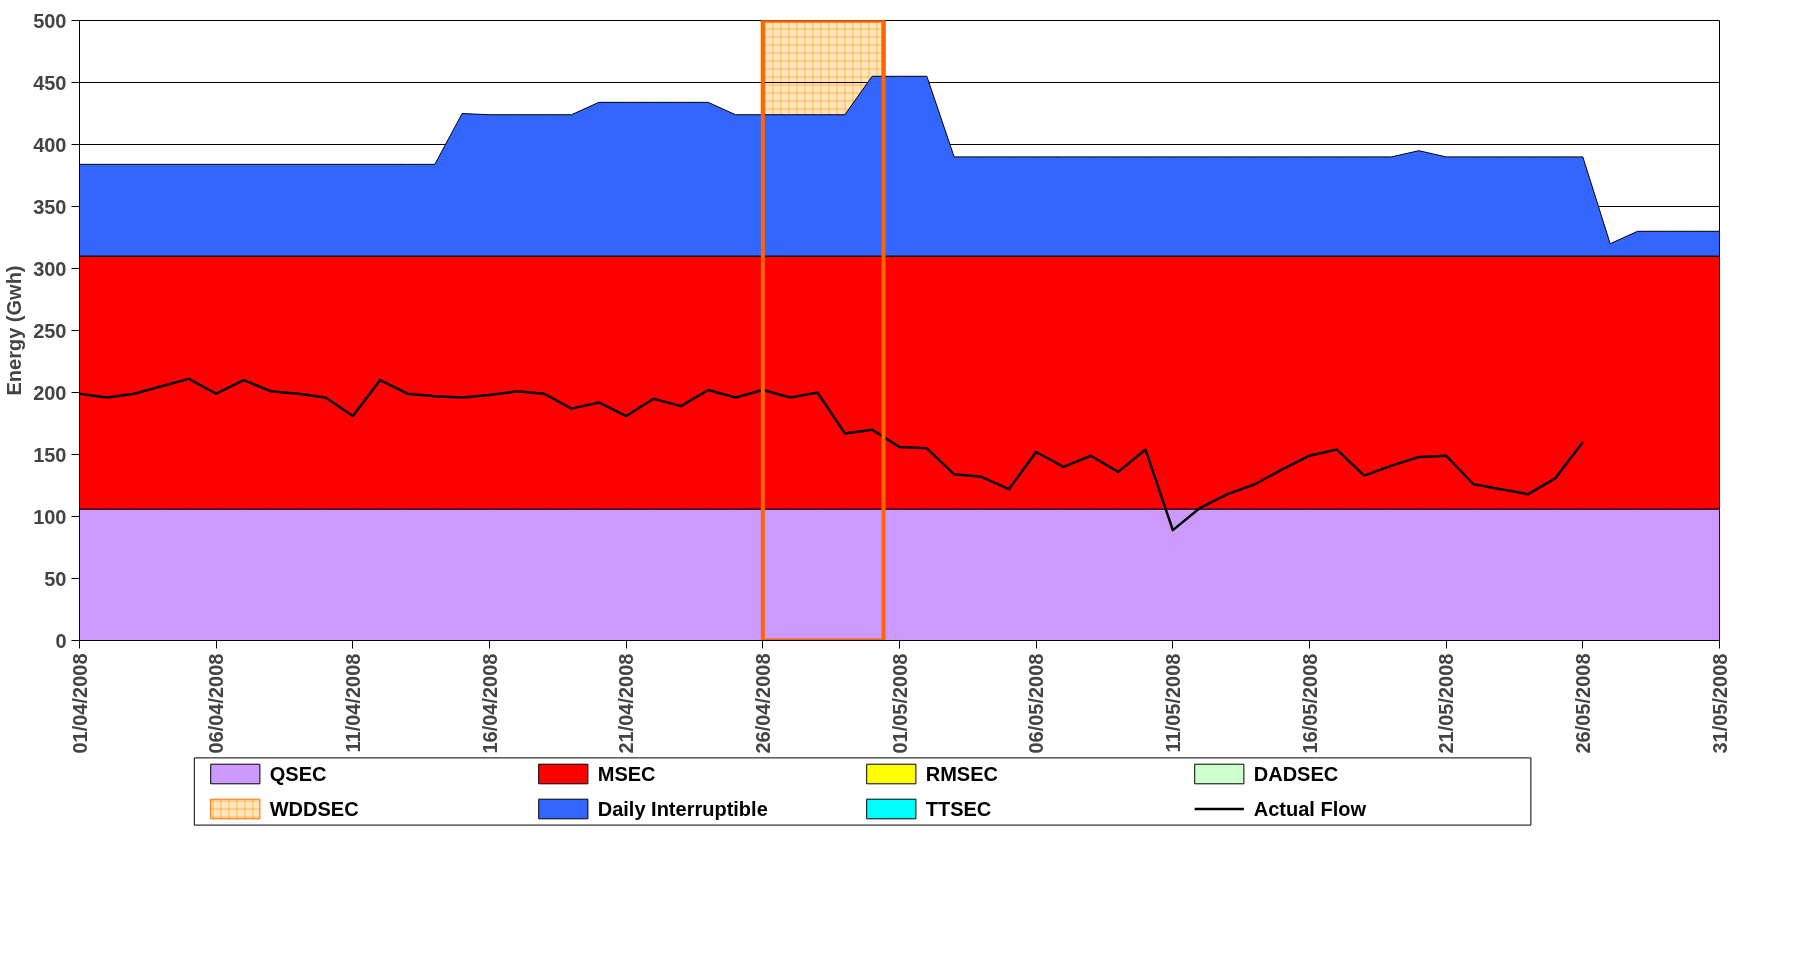 This screenshot has width=1816, height=978. What do you see at coordinates (762, 703) in the screenshot?
I see `x-tick-label: 26/04/2008` at bounding box center [762, 703].